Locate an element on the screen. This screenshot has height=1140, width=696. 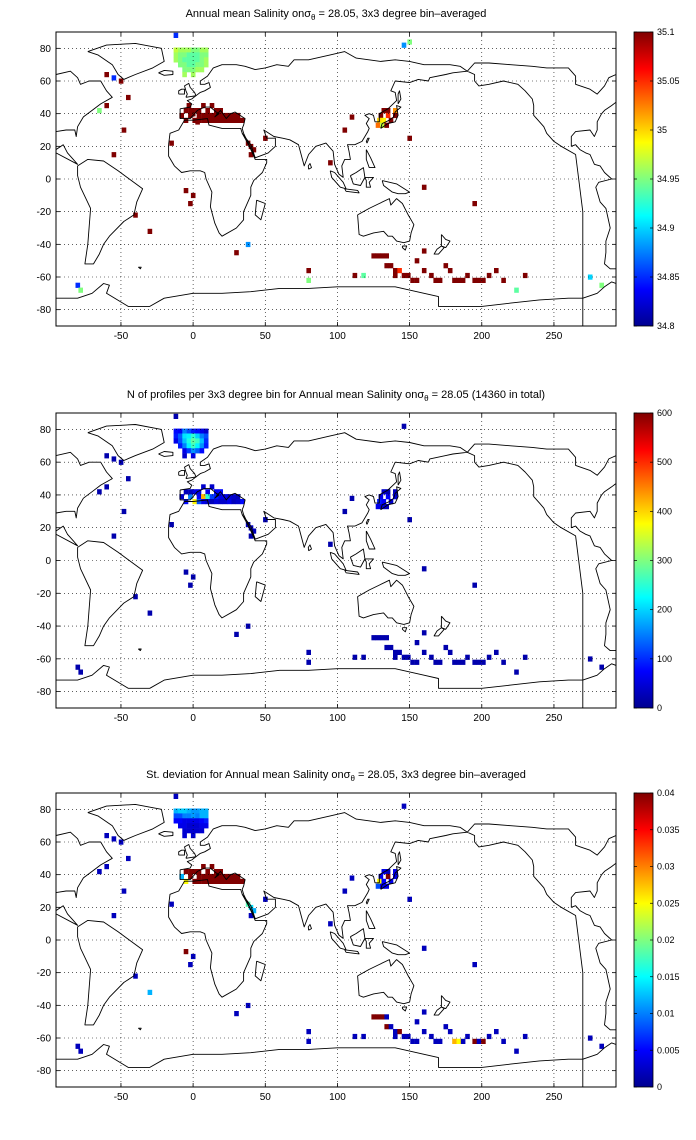
x-tick-label: 200 is located at coordinates (481, 336).